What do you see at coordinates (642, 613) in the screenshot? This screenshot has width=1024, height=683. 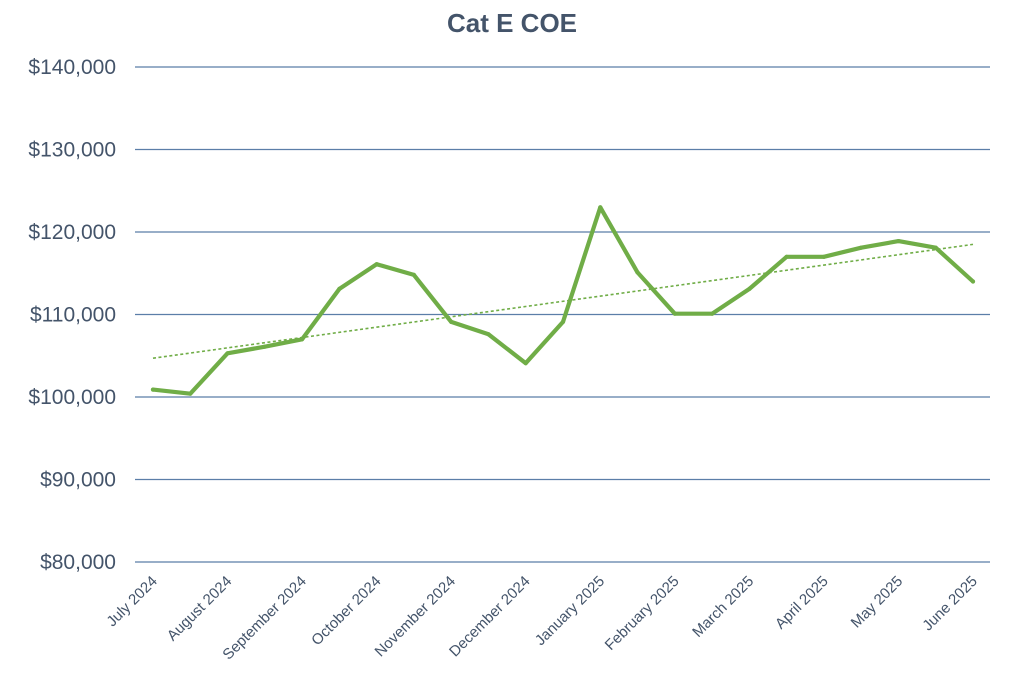 I see `x-tick-label: February 2025` at bounding box center [642, 613].